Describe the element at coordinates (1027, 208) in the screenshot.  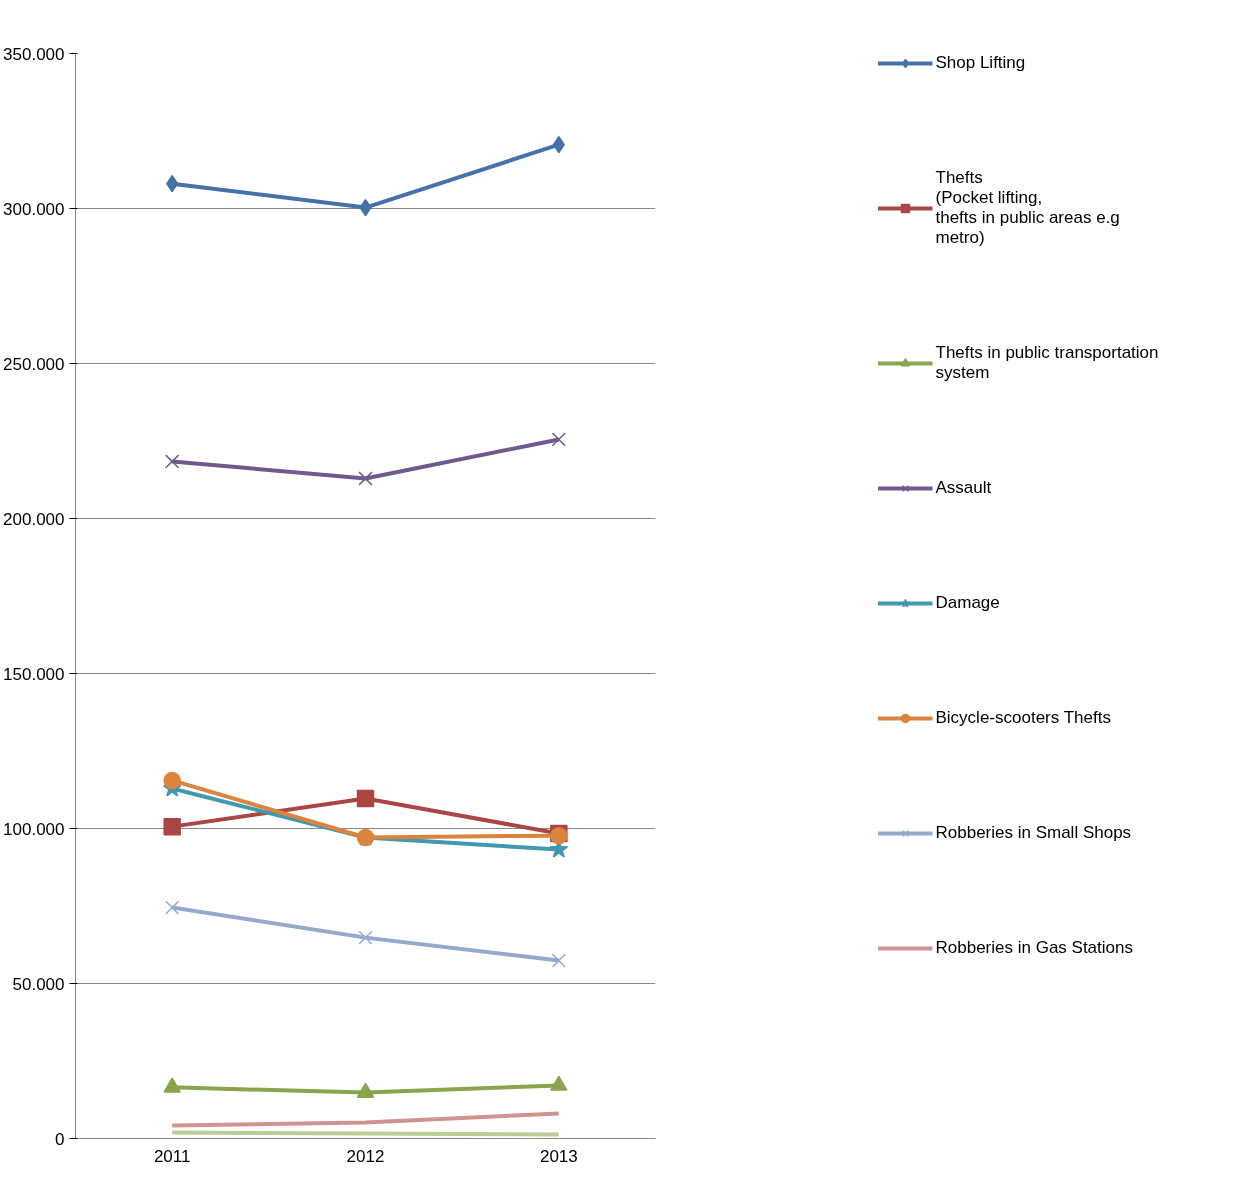
I see `legend-label: Thefts (Pocket lifting, thefts in public areas e.g metro)` at that location.